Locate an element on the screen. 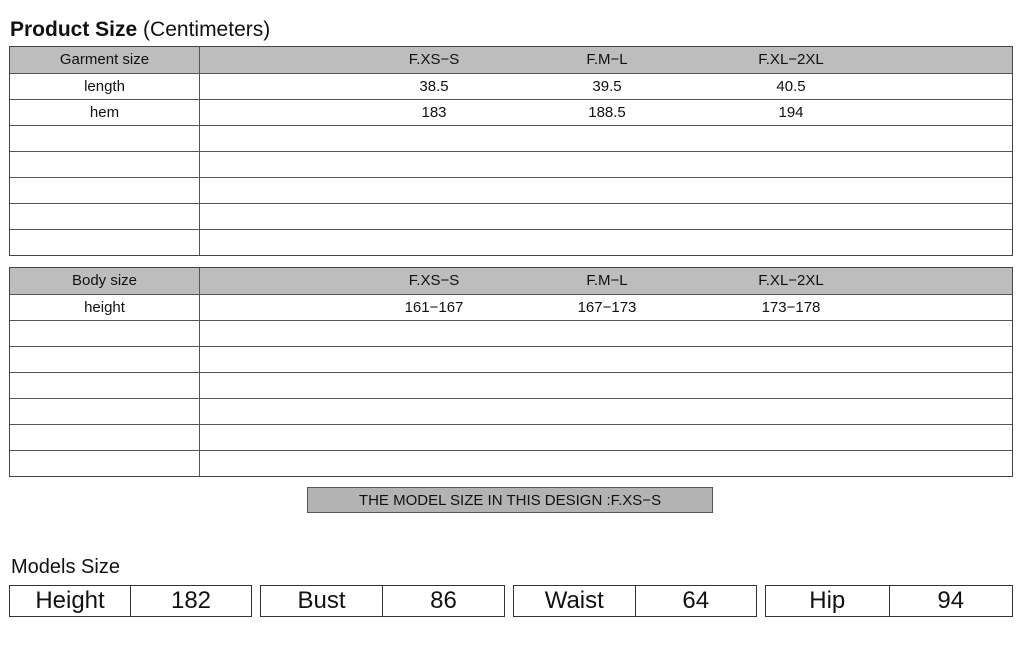  models-size-title: Models Size is located at coordinates (65, 567).